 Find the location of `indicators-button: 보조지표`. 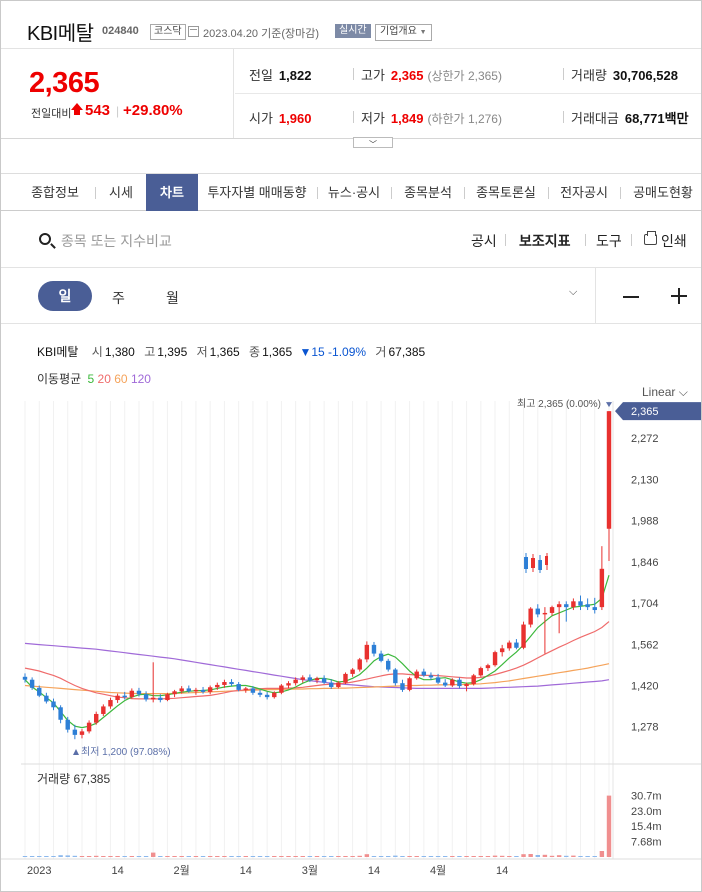

indicators-button: 보조지표 is located at coordinates (545, 241).